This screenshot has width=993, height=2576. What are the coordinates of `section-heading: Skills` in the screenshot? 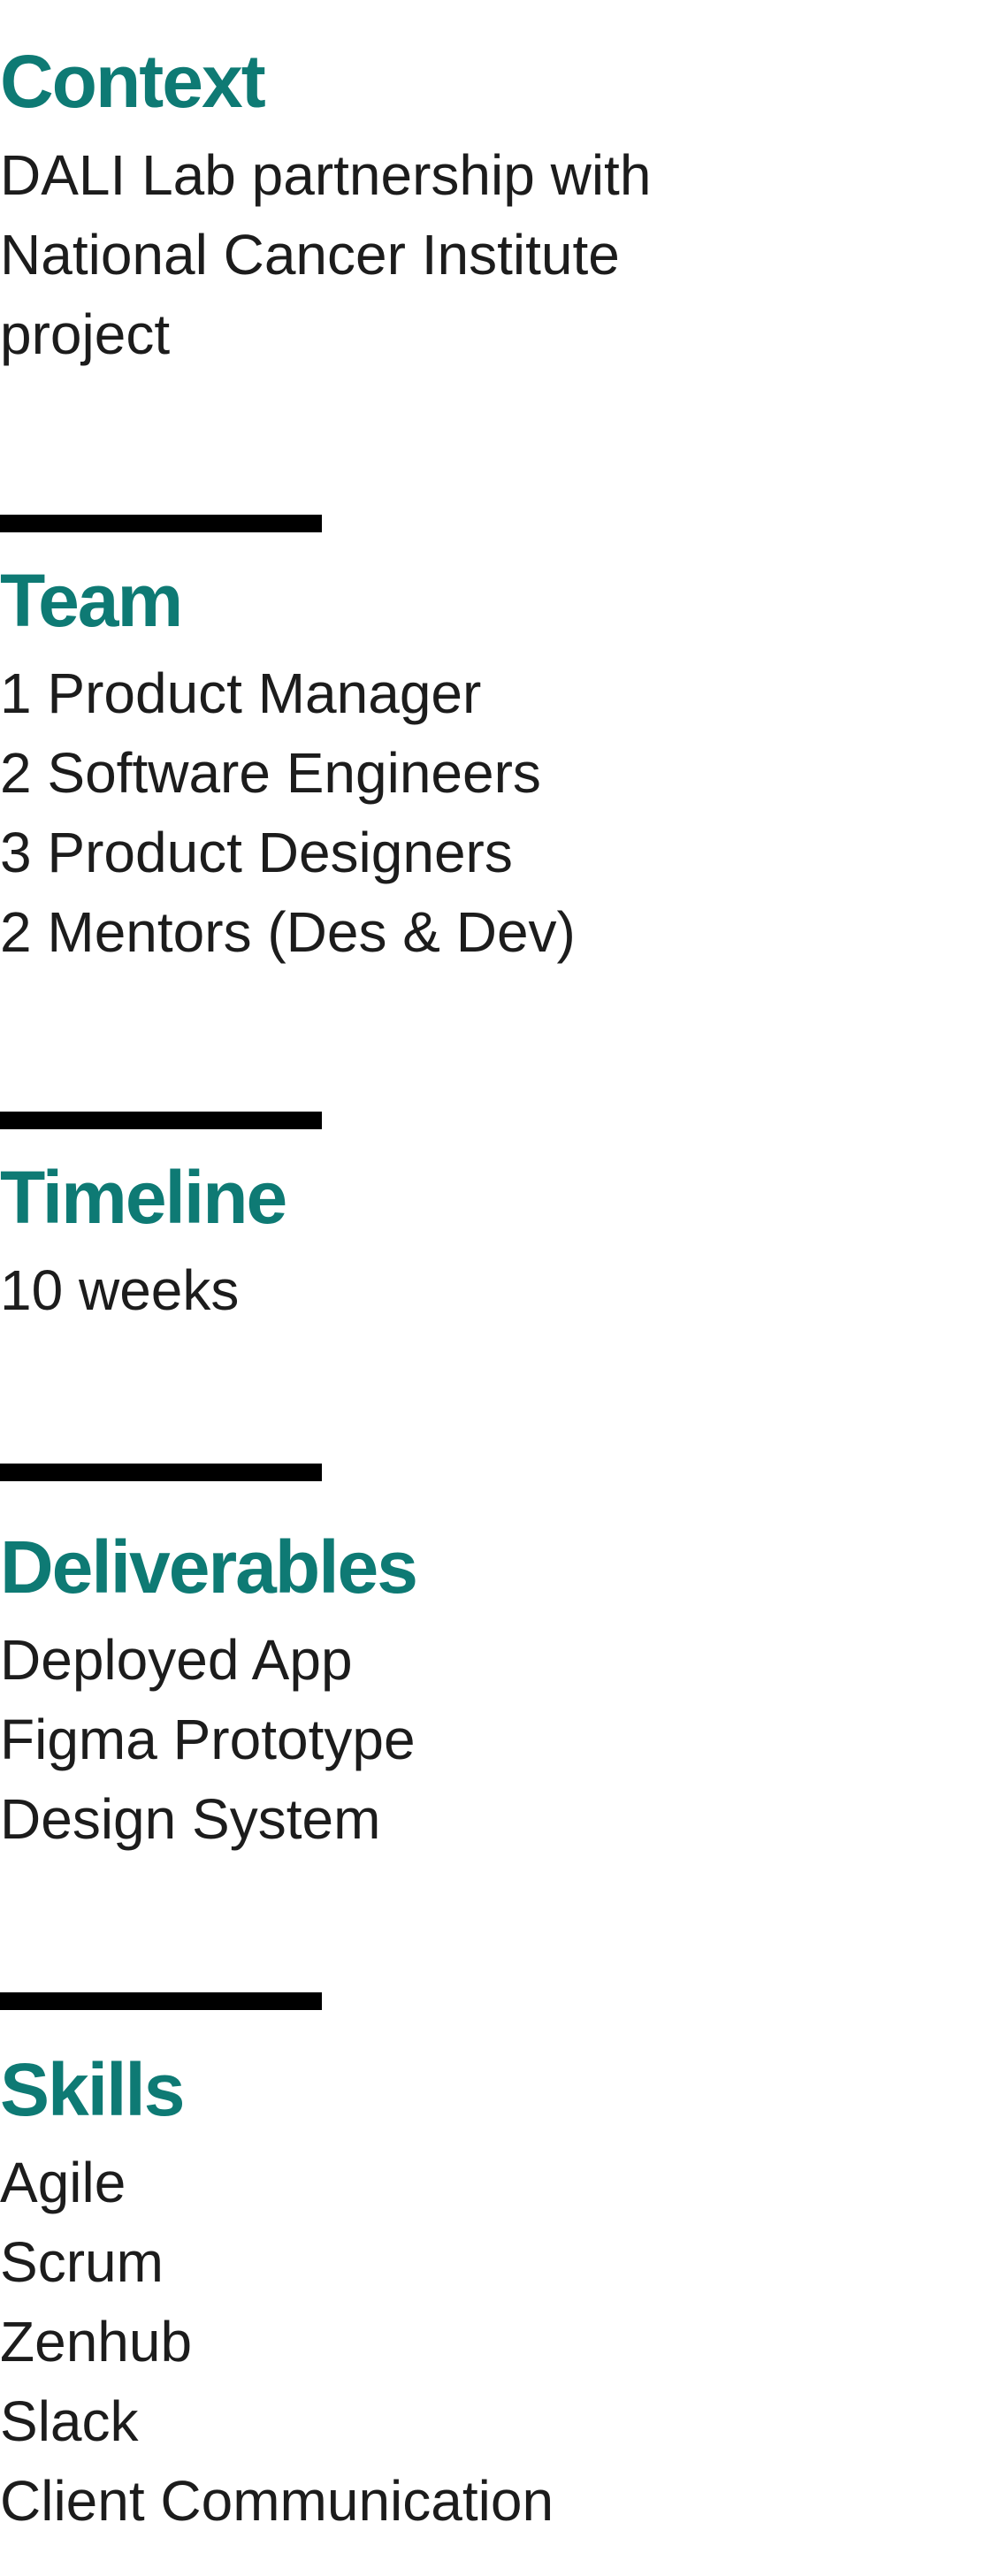 It's located at (92, 2089).